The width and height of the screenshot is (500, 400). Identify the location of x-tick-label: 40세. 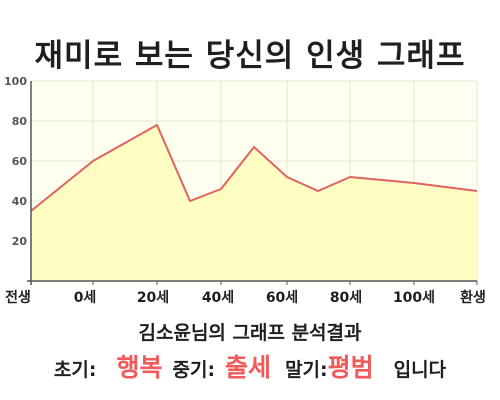
(218, 298).